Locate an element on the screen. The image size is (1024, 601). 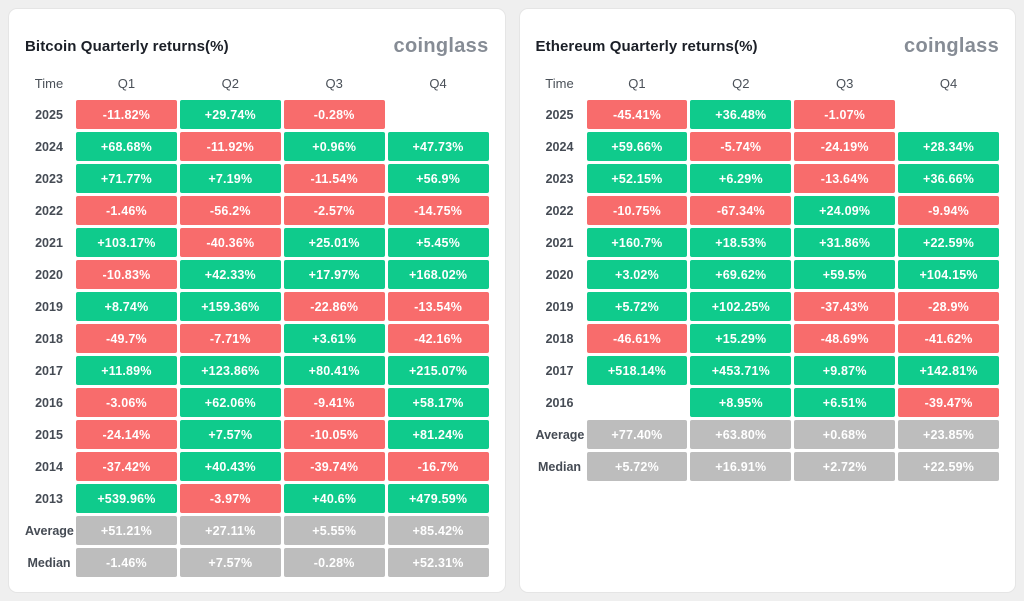
return-cell: +5.72% is located at coordinates (637, 466).